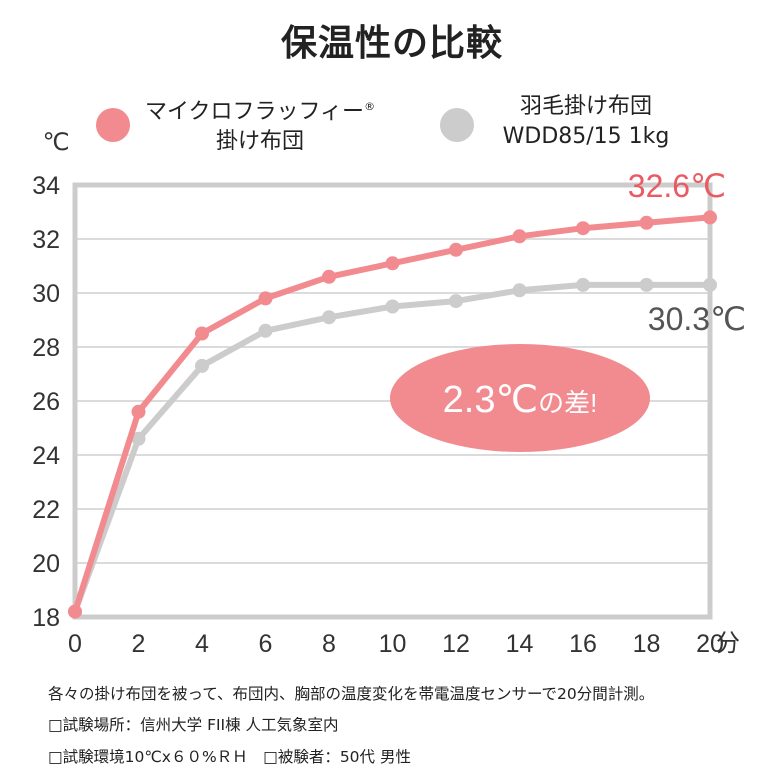 The width and height of the screenshot is (784, 784). I want to click on y-tick-label-30: 30, so click(46, 294).